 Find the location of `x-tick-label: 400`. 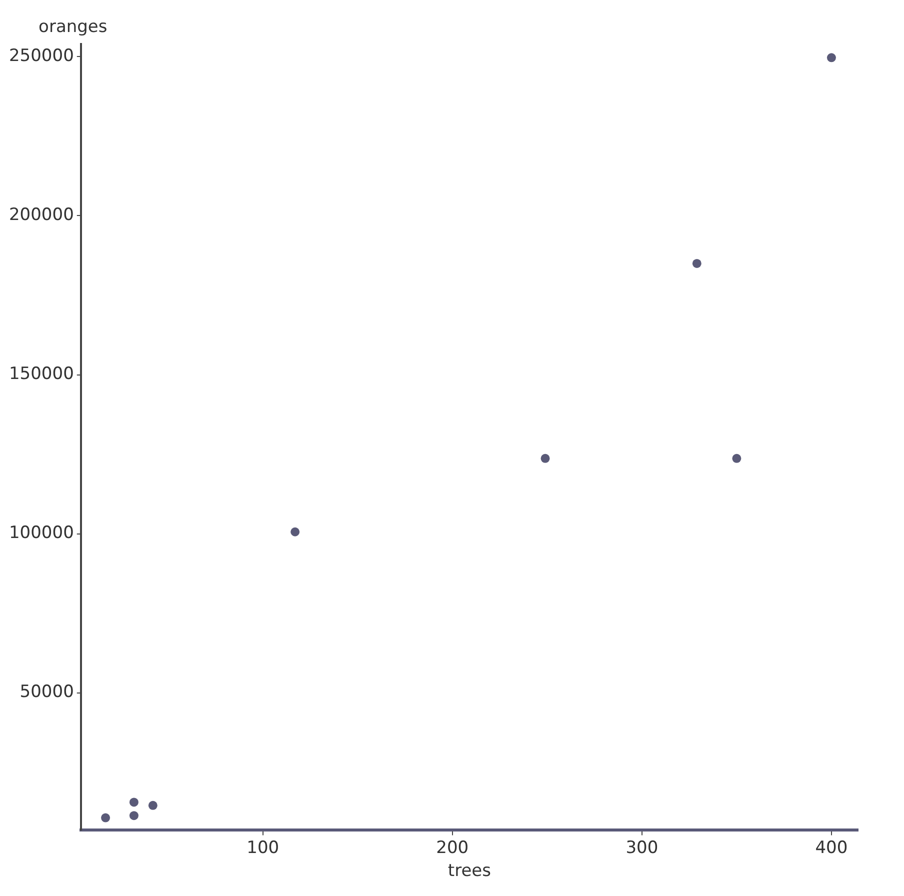

x-tick-label: 400 is located at coordinates (831, 848).